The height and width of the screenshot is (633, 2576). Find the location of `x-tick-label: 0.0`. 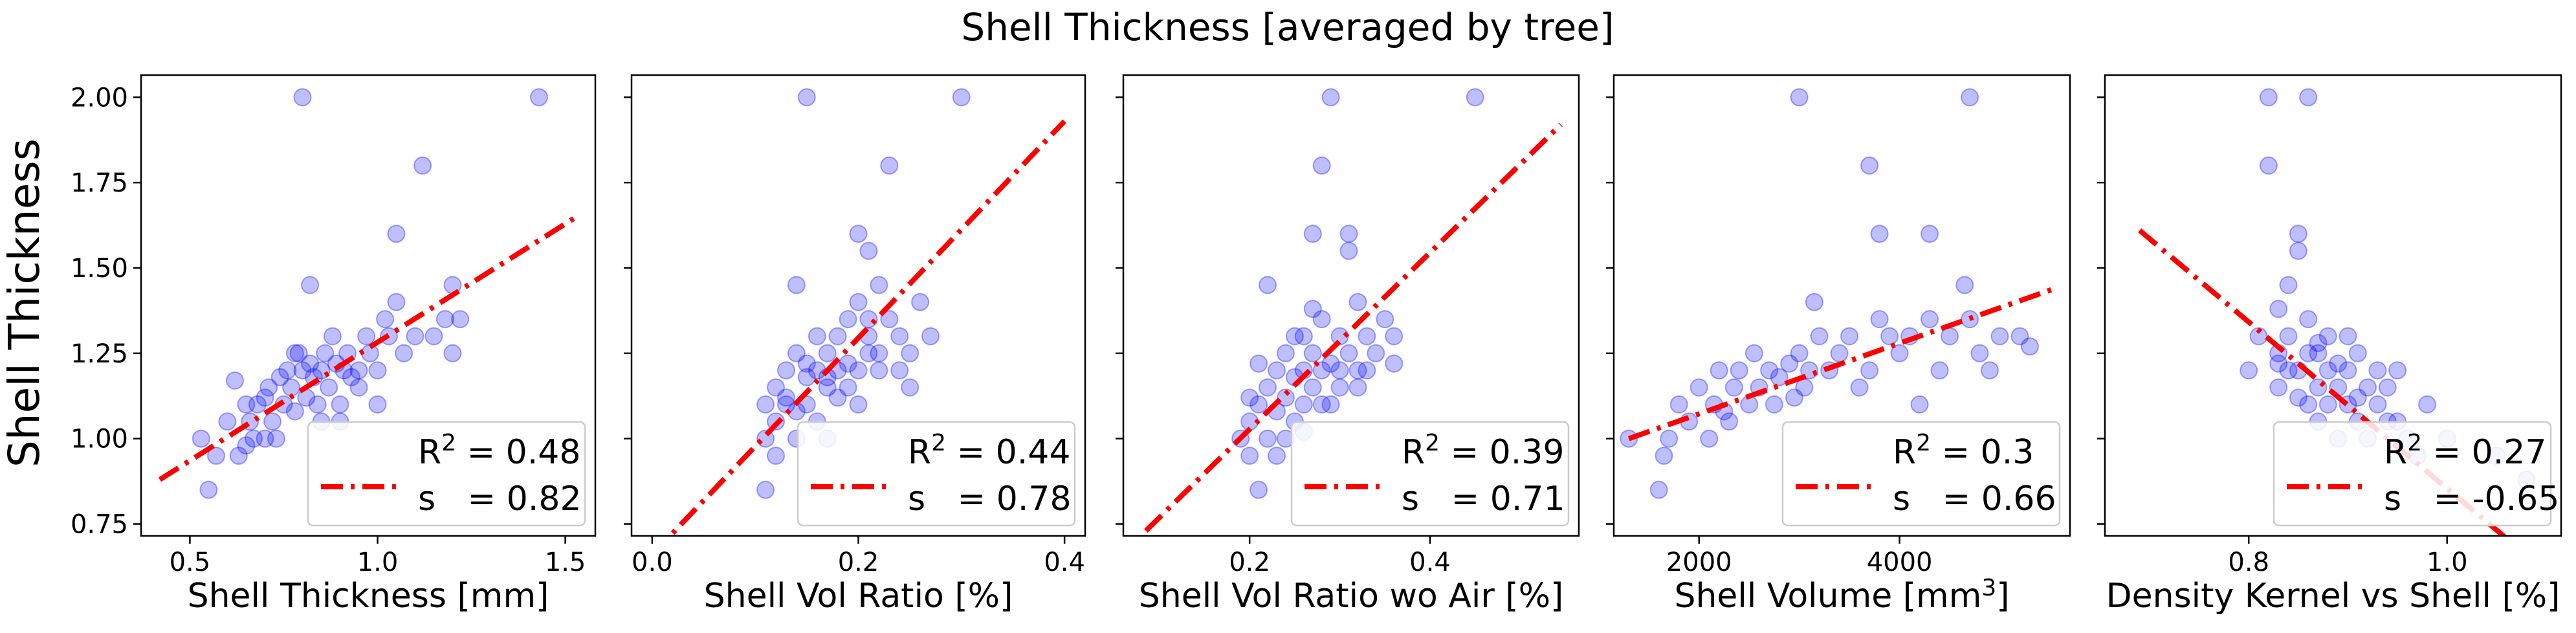

x-tick-label: 0.0 is located at coordinates (653, 562).